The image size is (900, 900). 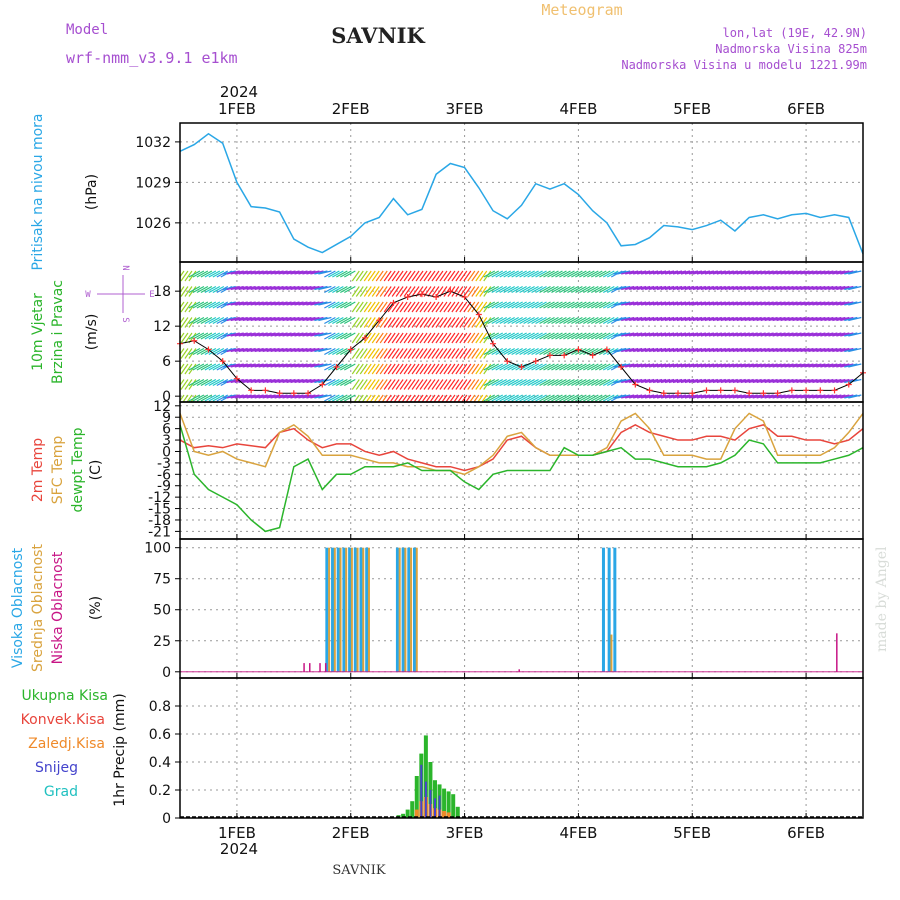 What do you see at coordinates (160, 791) in the screenshot?
I see `y-tick-label: 0.2` at bounding box center [160, 791].